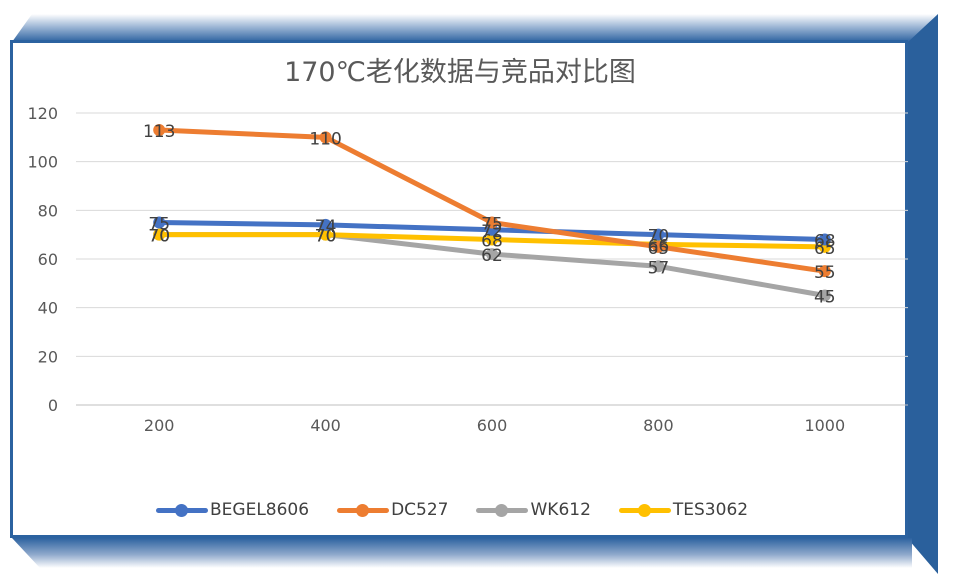 This screenshot has height=584, width=954. Describe the element at coordinates (492, 232) in the screenshot. I see `data-label: 72` at that location.